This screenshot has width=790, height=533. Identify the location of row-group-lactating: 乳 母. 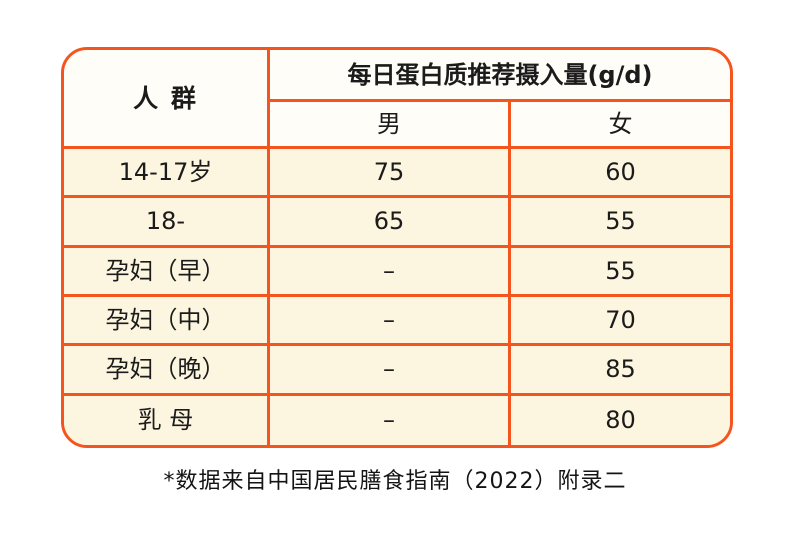
(167, 420).